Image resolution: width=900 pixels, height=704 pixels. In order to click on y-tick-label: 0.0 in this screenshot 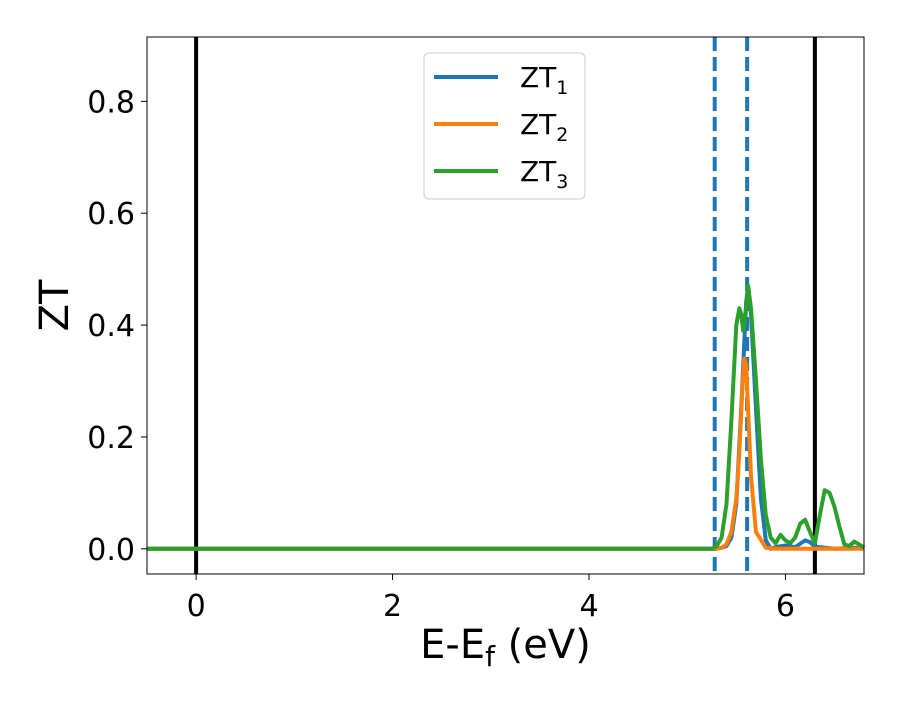, I will do `click(111, 550)`.